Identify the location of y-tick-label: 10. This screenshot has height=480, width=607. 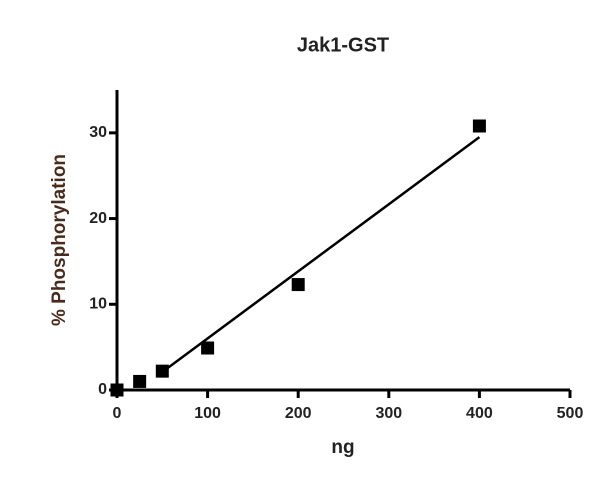
(98, 304).